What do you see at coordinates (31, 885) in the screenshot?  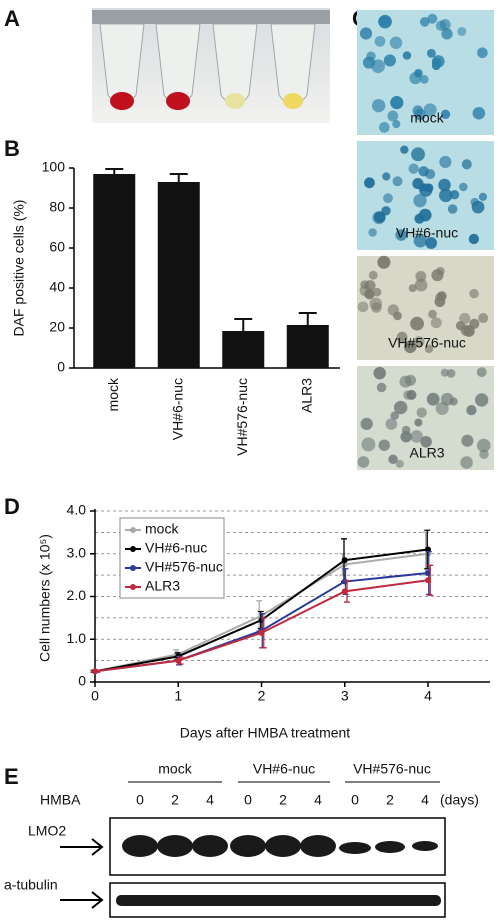 I see `row-label: a-tubulin` at bounding box center [31, 885].